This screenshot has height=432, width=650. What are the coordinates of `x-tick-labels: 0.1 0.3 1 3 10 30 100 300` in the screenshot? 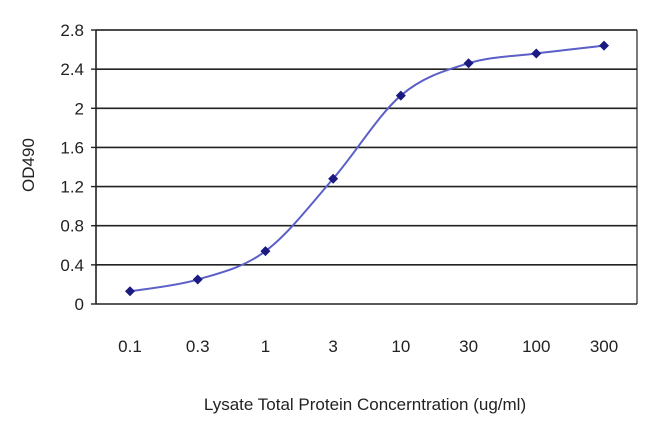 It's located at (368, 346).